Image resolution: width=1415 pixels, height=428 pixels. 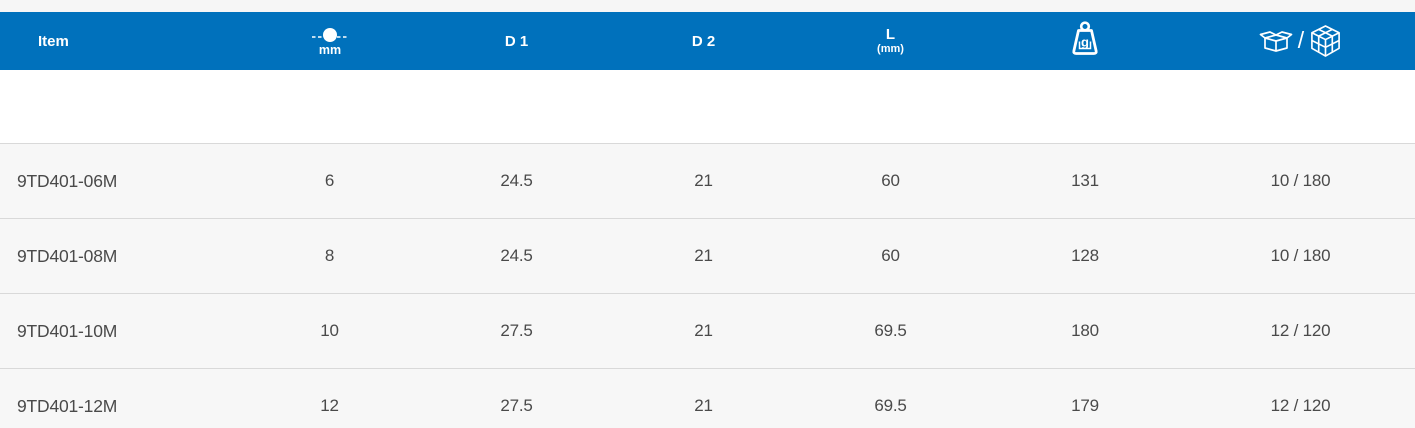 I want to click on diameter-mm-icon: mm, so click(x=329, y=42).